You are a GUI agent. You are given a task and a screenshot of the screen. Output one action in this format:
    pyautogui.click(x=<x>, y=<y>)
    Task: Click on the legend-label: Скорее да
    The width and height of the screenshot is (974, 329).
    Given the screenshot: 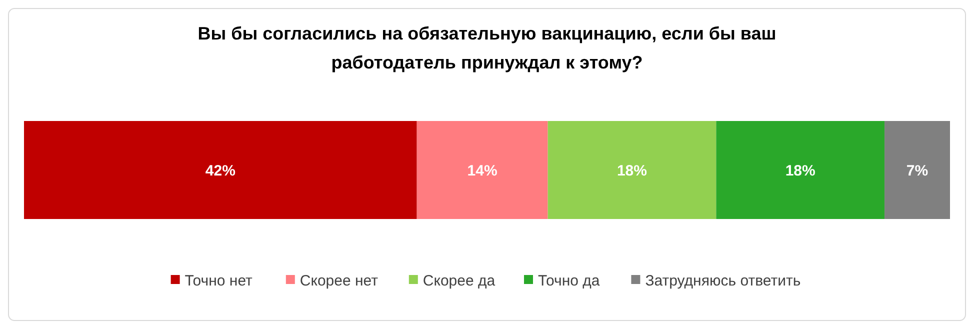 What is the action you would take?
    pyautogui.click(x=459, y=281)
    